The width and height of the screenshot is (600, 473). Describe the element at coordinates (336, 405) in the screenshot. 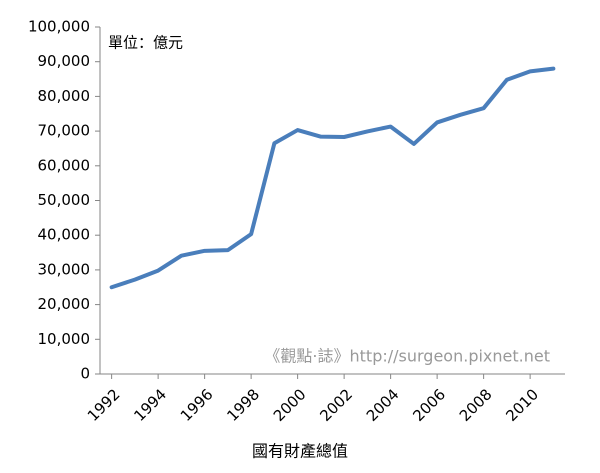

I see `x-tick-label: 2002` at that location.